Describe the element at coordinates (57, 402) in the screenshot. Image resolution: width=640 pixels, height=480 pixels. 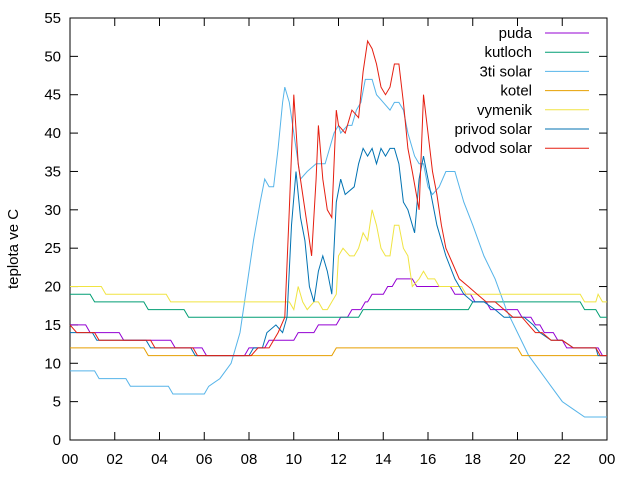
I see `y-tick-label: 5` at that location.